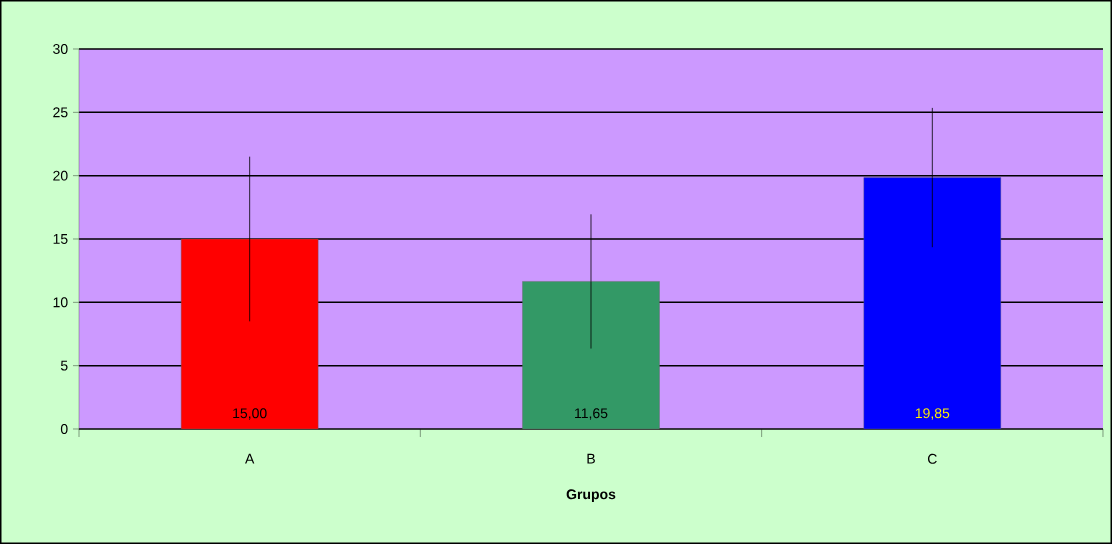  Describe the element at coordinates (60, 112) in the screenshot. I see `y-tick-label: 25` at that location.